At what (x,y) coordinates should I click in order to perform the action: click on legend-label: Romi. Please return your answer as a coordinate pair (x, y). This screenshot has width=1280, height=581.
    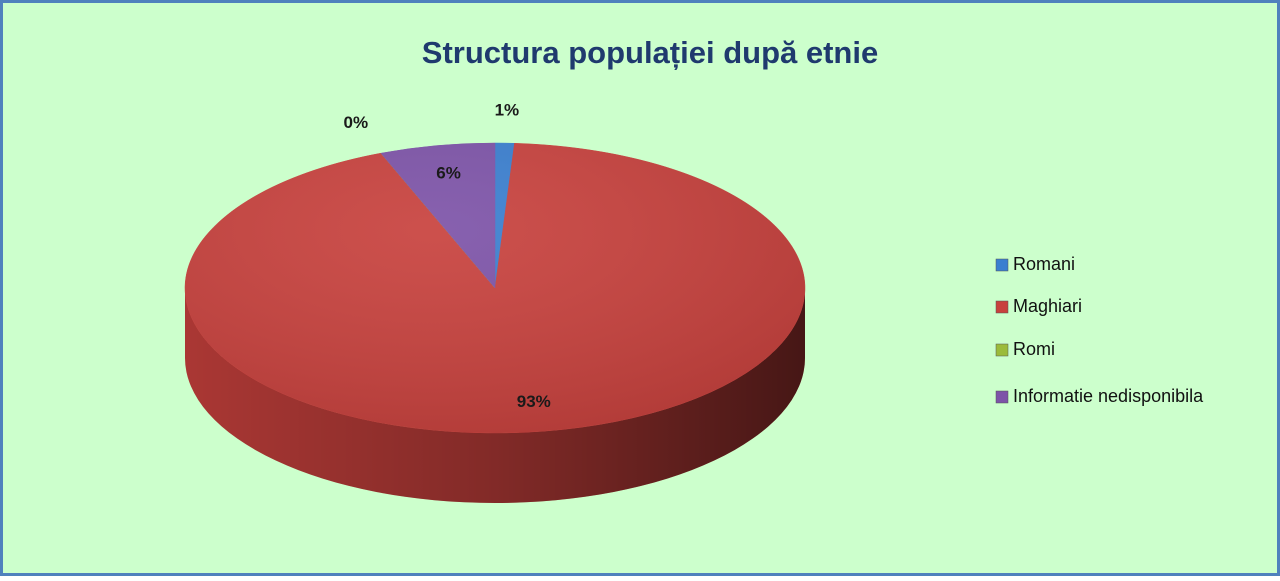
    Looking at the image, I should click on (1034, 349).